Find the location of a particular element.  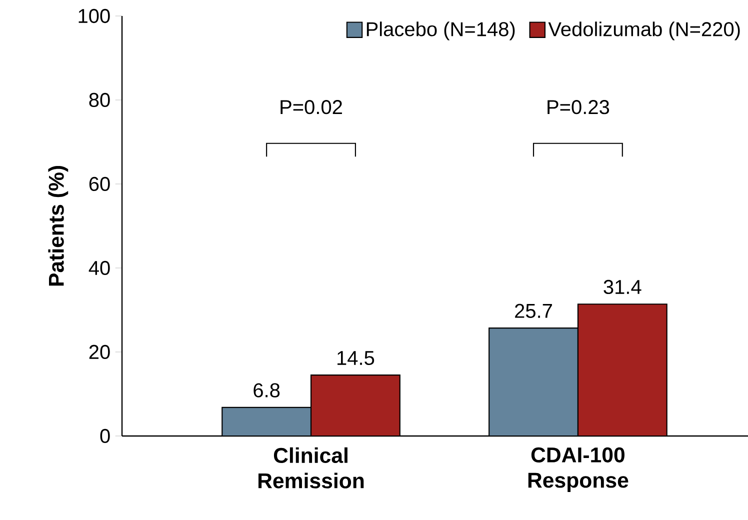

y-tick-label: 60 is located at coordinates (99, 184).